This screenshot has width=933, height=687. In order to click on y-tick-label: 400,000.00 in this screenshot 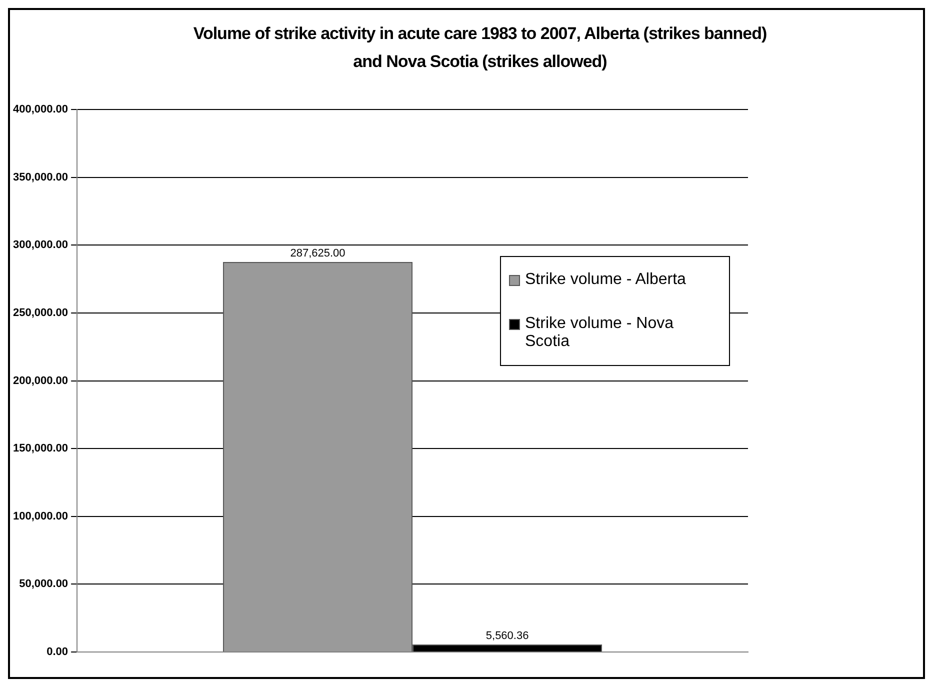, I will do `click(40, 110)`.